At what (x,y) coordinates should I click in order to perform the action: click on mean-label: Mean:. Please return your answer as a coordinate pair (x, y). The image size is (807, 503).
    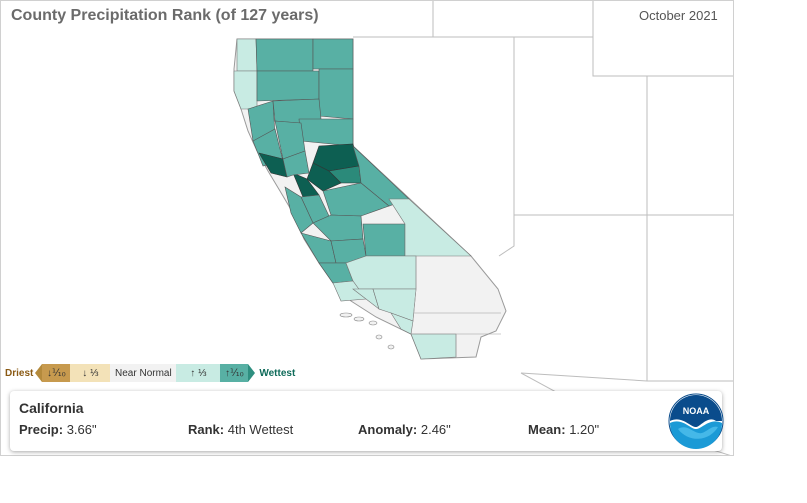
    Looking at the image, I should click on (547, 429).